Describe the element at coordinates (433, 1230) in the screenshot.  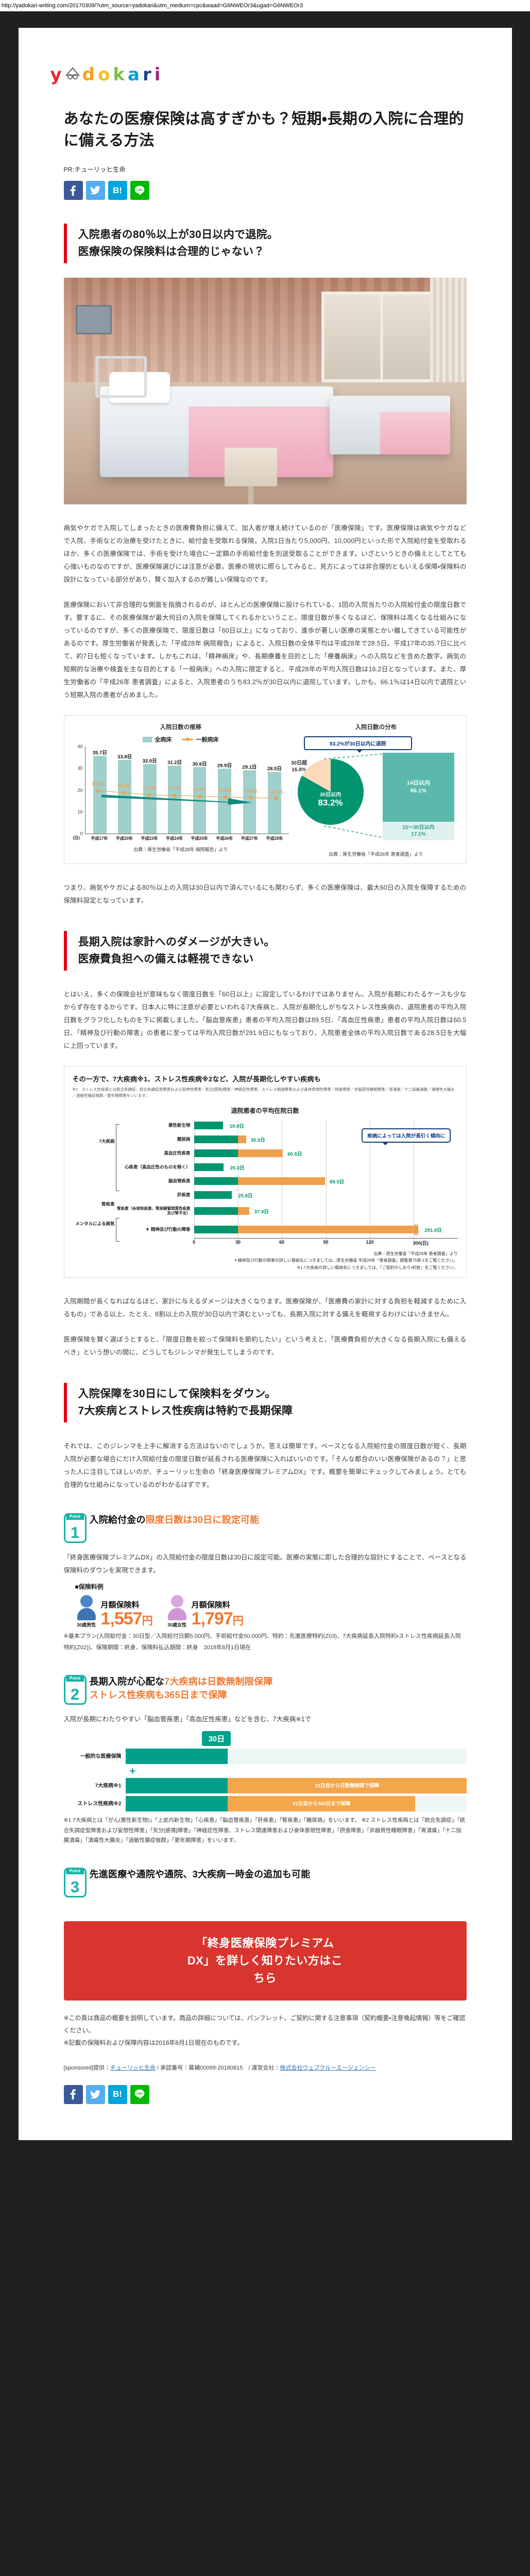
I see `row-value: 291.9日` at that location.